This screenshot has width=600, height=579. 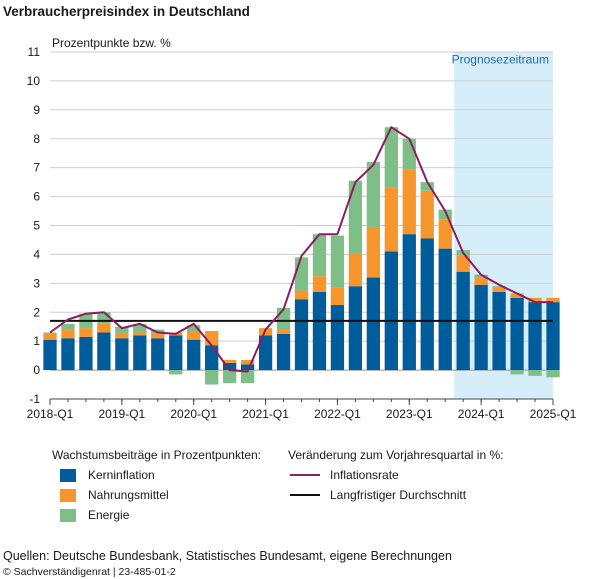 I want to click on legend-label-nahrungsmittel: Nahrungsmittel, so click(x=128, y=495).